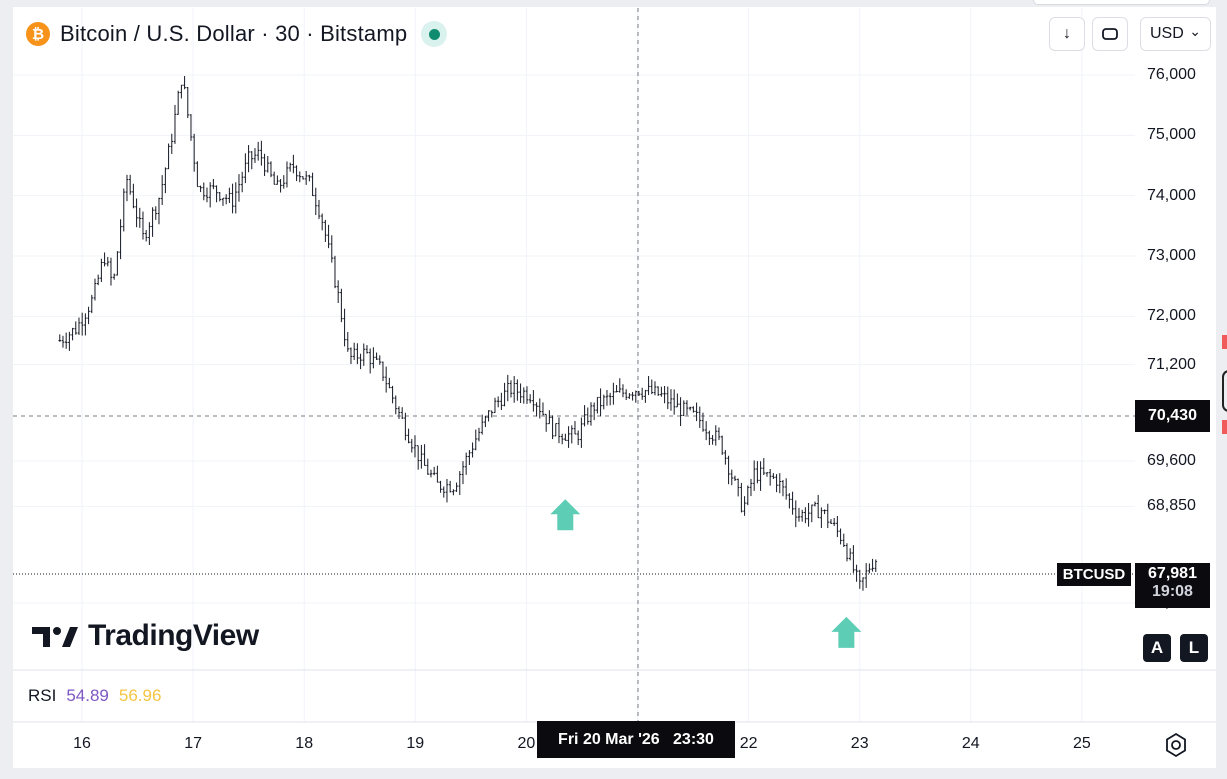 Image resolution: width=1227 pixels, height=779 pixels. I want to click on window-bottom-edge, so click(613, 773).